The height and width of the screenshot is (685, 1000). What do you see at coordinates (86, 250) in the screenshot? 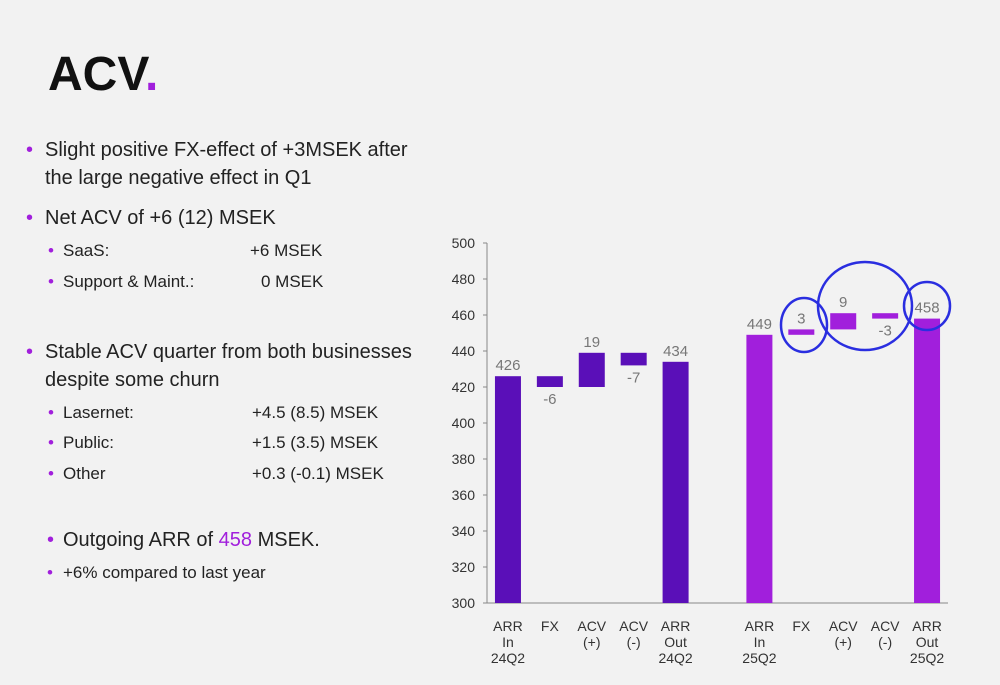
I see `sub-label: SaaS:` at bounding box center [86, 250].